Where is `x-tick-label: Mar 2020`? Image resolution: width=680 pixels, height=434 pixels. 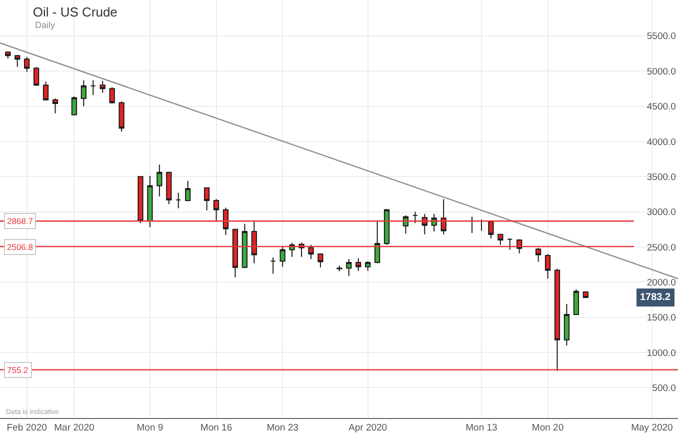 x-tick-label: Mar 2020 is located at coordinates (74, 428).